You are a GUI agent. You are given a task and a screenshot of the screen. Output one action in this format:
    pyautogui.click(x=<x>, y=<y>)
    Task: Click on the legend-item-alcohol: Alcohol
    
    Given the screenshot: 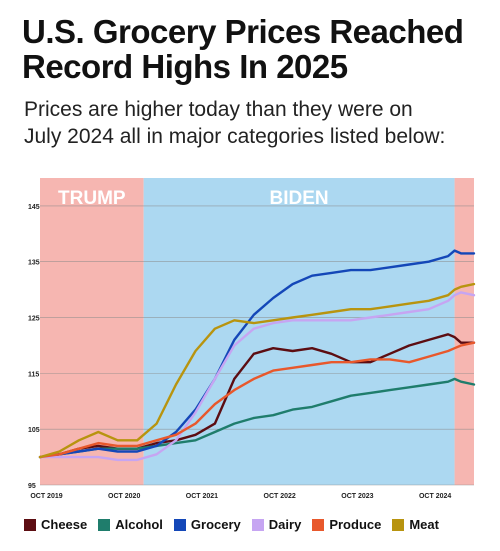 What is the action you would take?
    pyautogui.click(x=130, y=524)
    